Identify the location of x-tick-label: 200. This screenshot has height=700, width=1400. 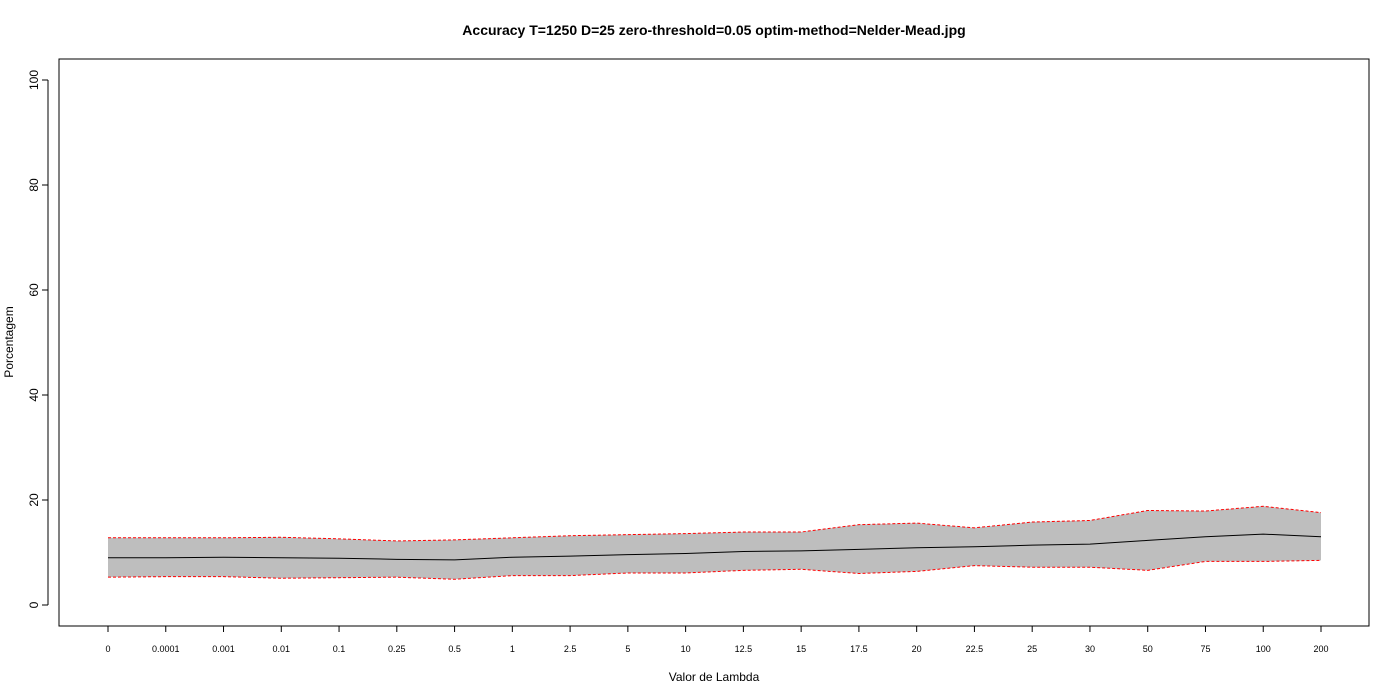
(1320, 649).